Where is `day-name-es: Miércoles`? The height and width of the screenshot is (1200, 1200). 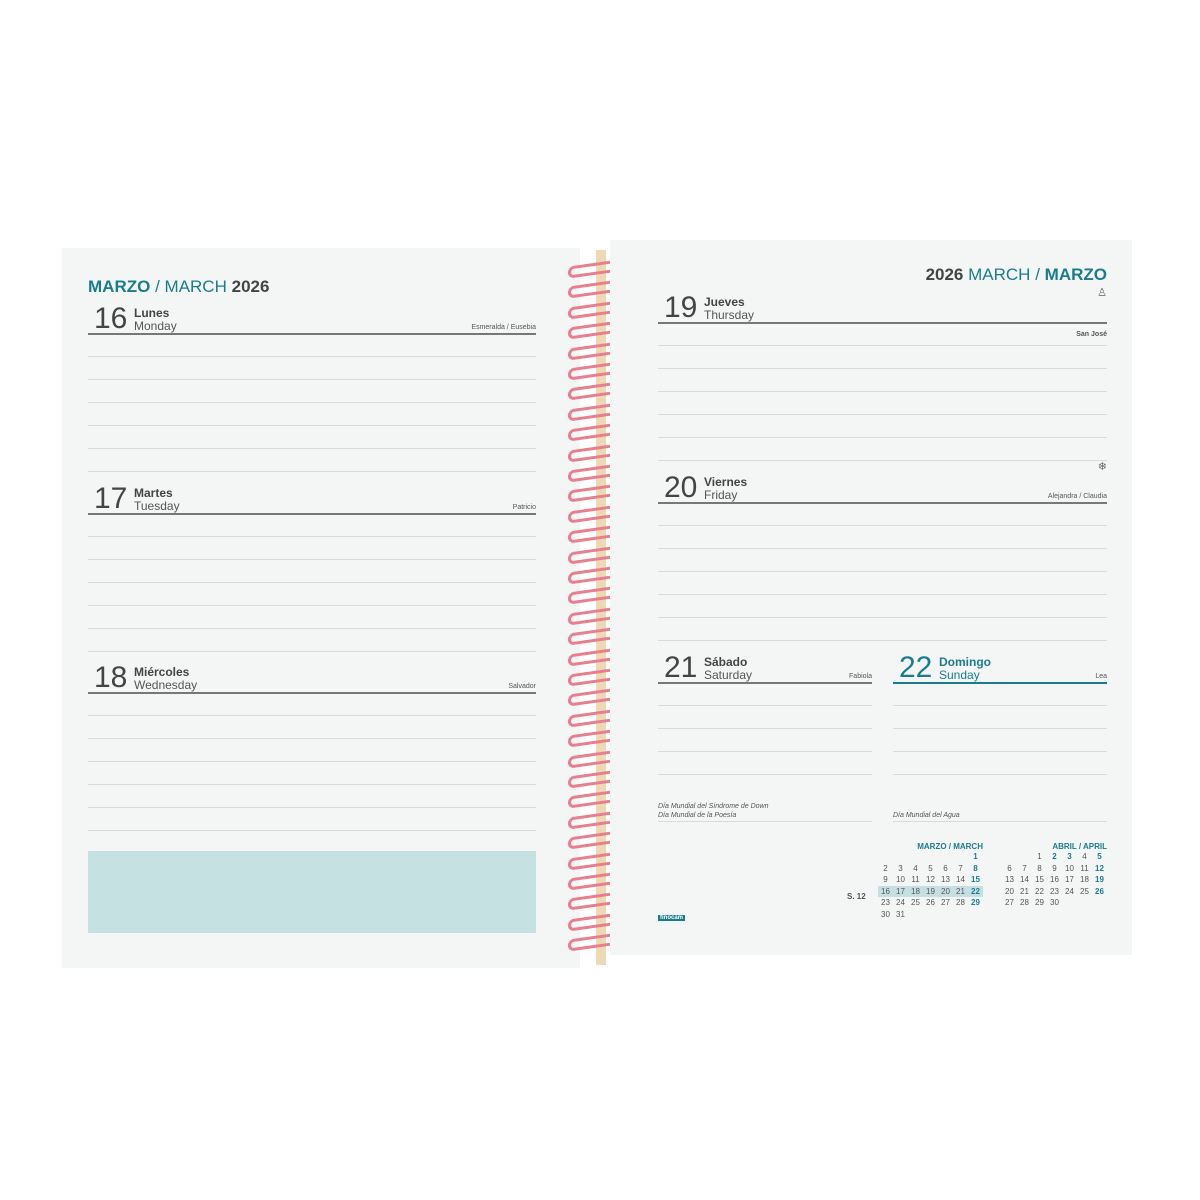 day-name-es: Miércoles is located at coordinates (162, 672).